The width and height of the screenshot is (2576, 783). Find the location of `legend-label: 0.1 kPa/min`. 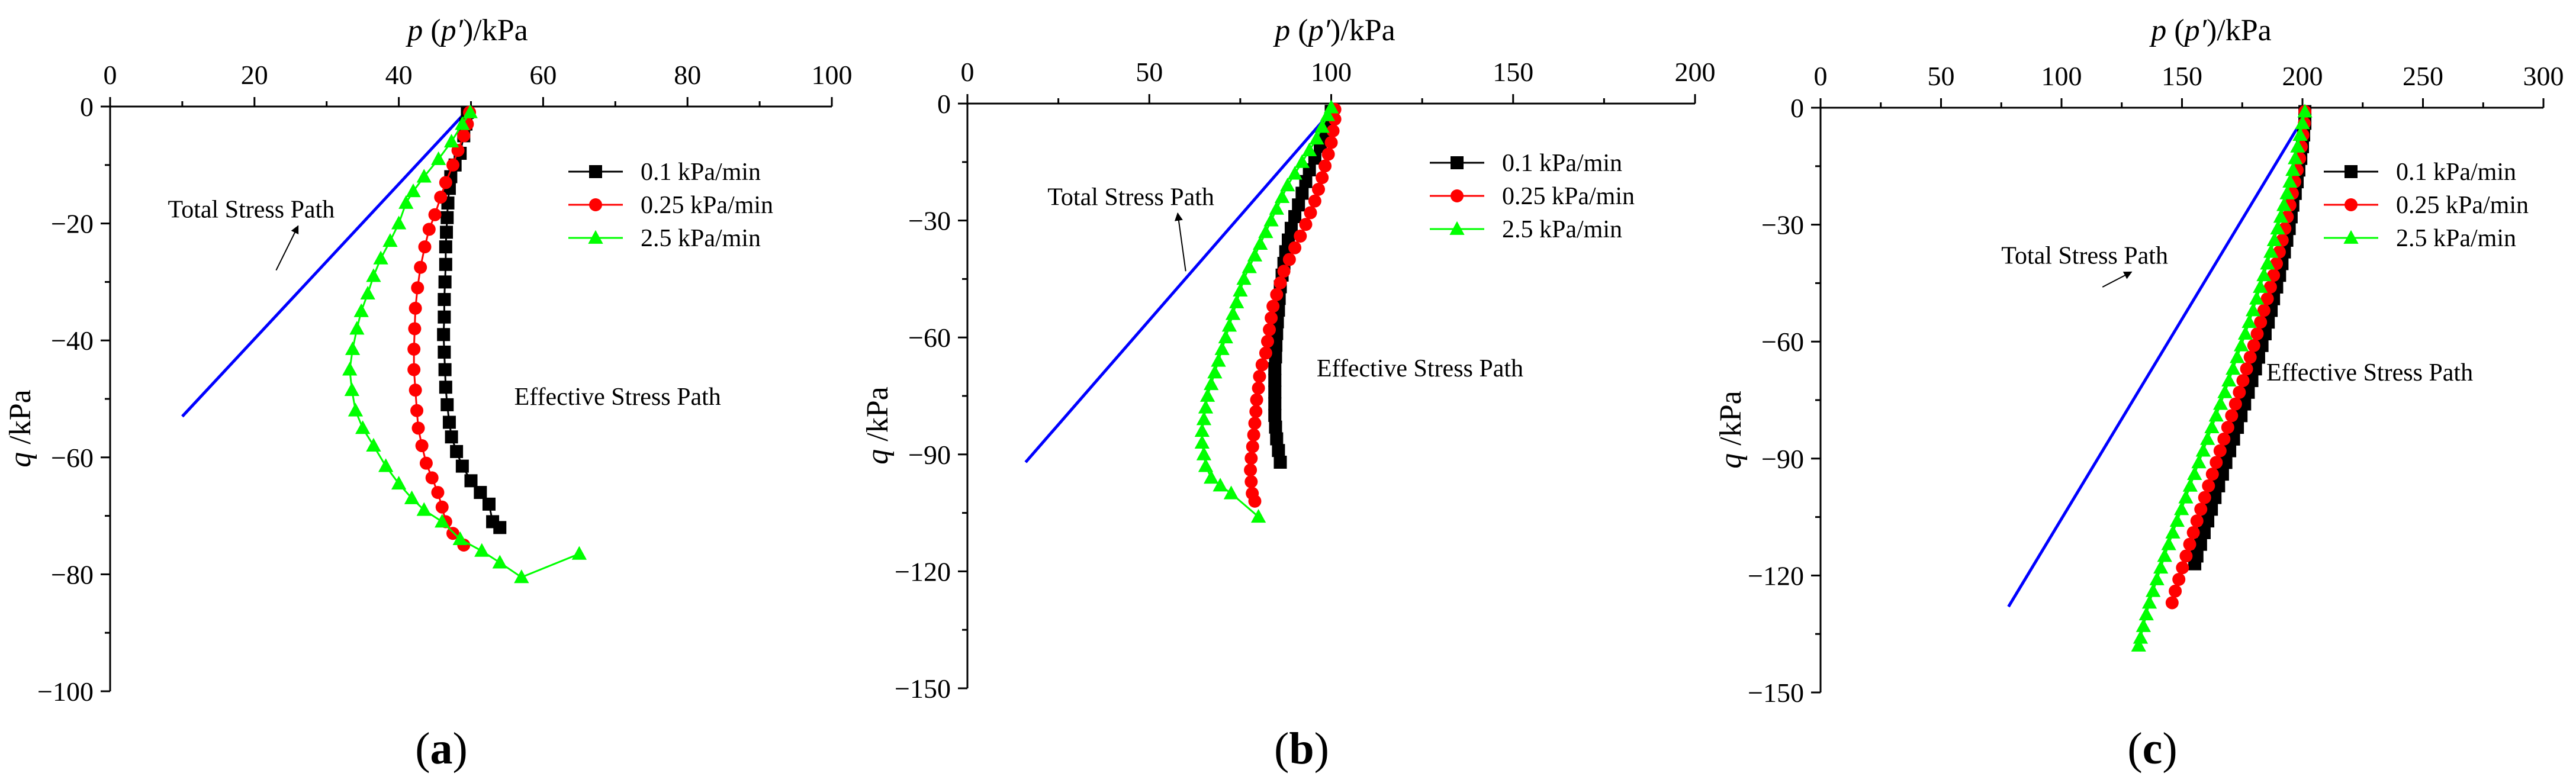

legend-label: 0.1 kPa/min is located at coordinates (2456, 172).